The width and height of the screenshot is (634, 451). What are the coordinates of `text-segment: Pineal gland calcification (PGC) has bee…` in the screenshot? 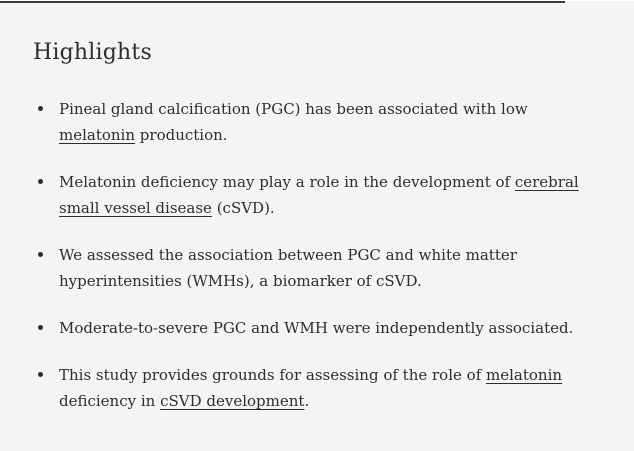 It's located at (293, 109).